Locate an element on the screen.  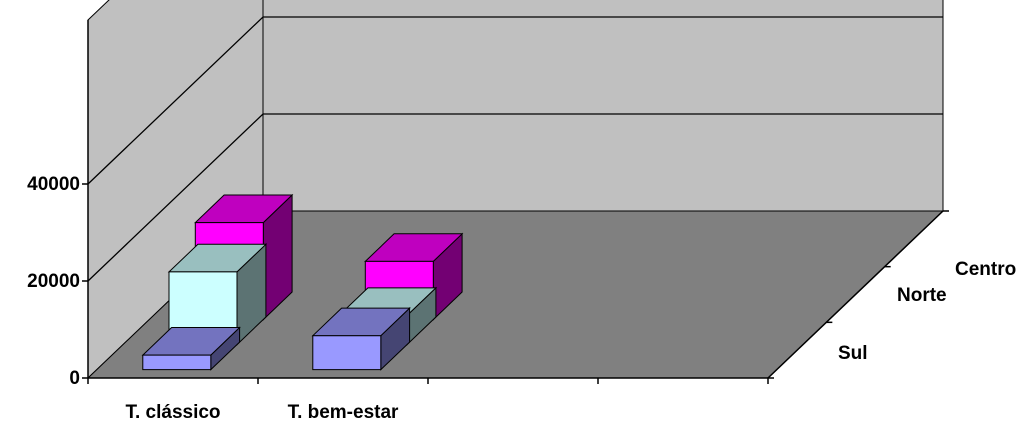
series-label-1: Norte is located at coordinates (922, 295).